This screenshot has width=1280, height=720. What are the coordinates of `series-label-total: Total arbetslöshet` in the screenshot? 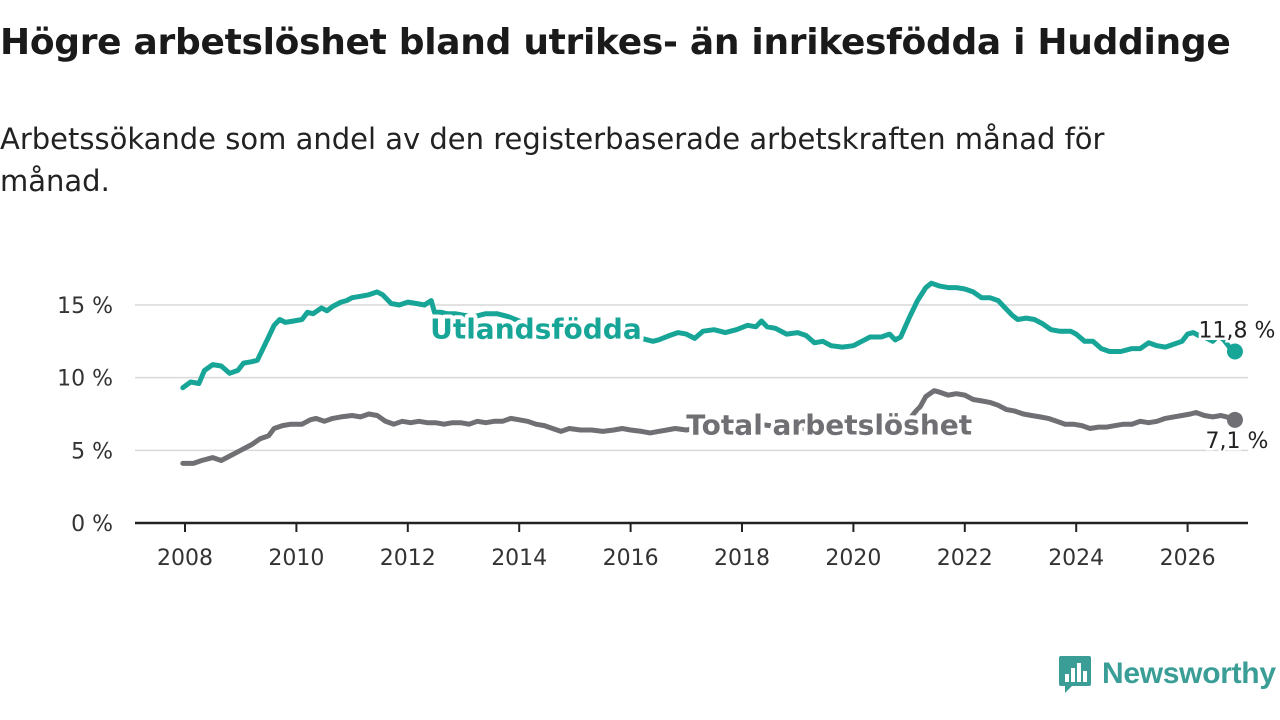 It's located at (829, 424).